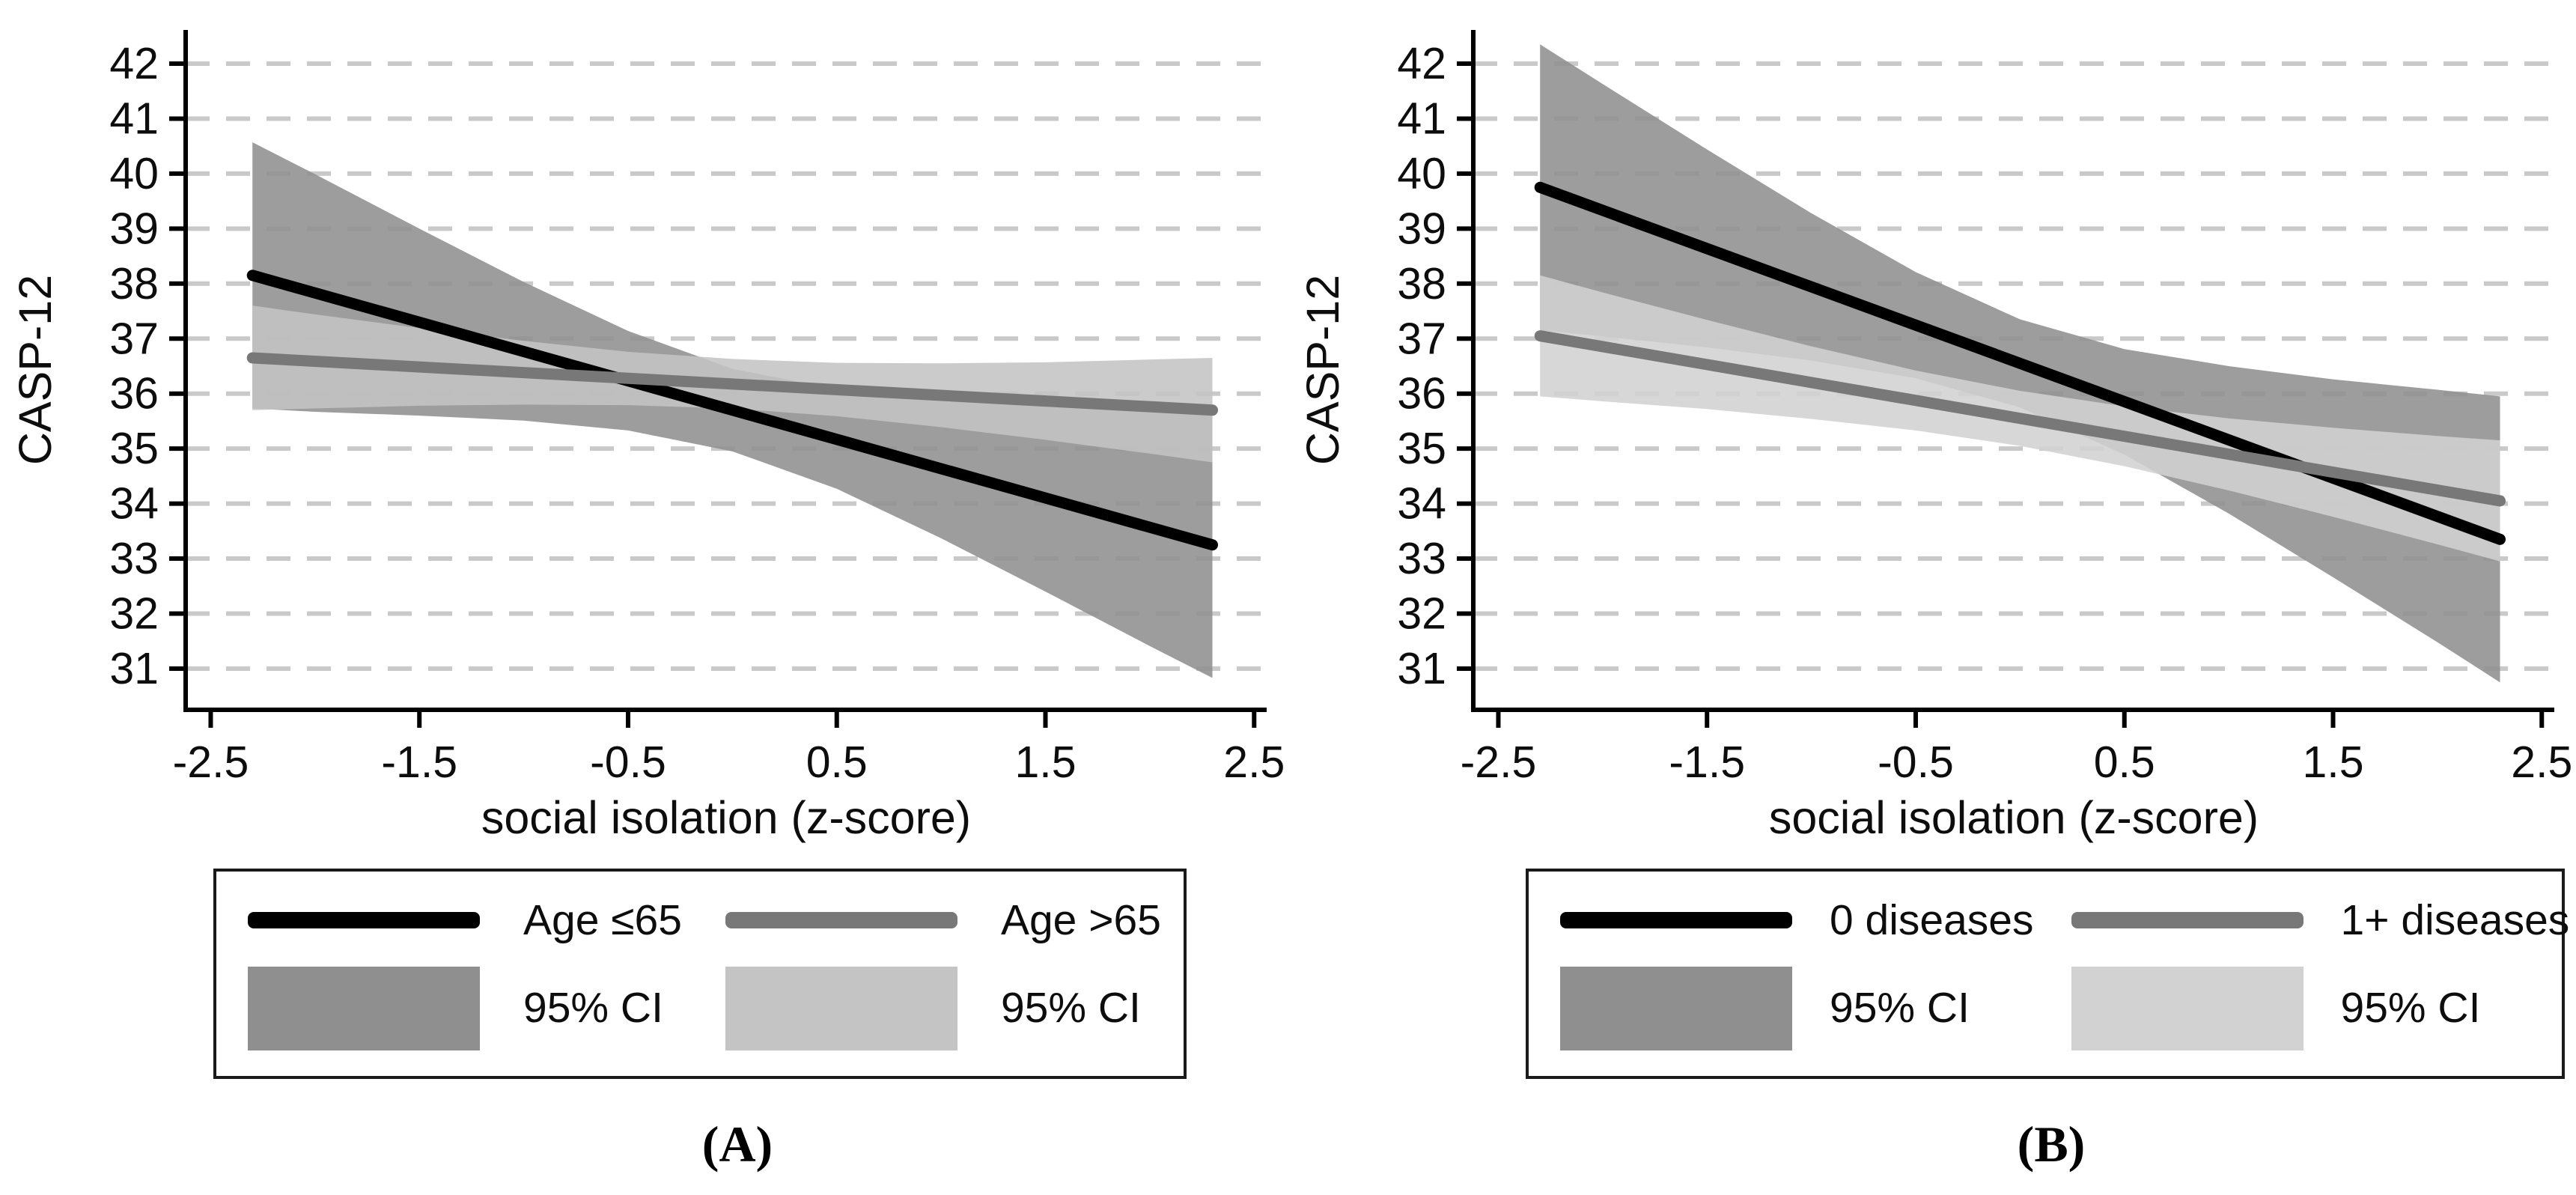 The image size is (2576, 1195). Describe the element at coordinates (2047, 974) in the screenshot. I see `legend-b: 0 diseases 1+ diseases 95% CI 95% CI` at that location.